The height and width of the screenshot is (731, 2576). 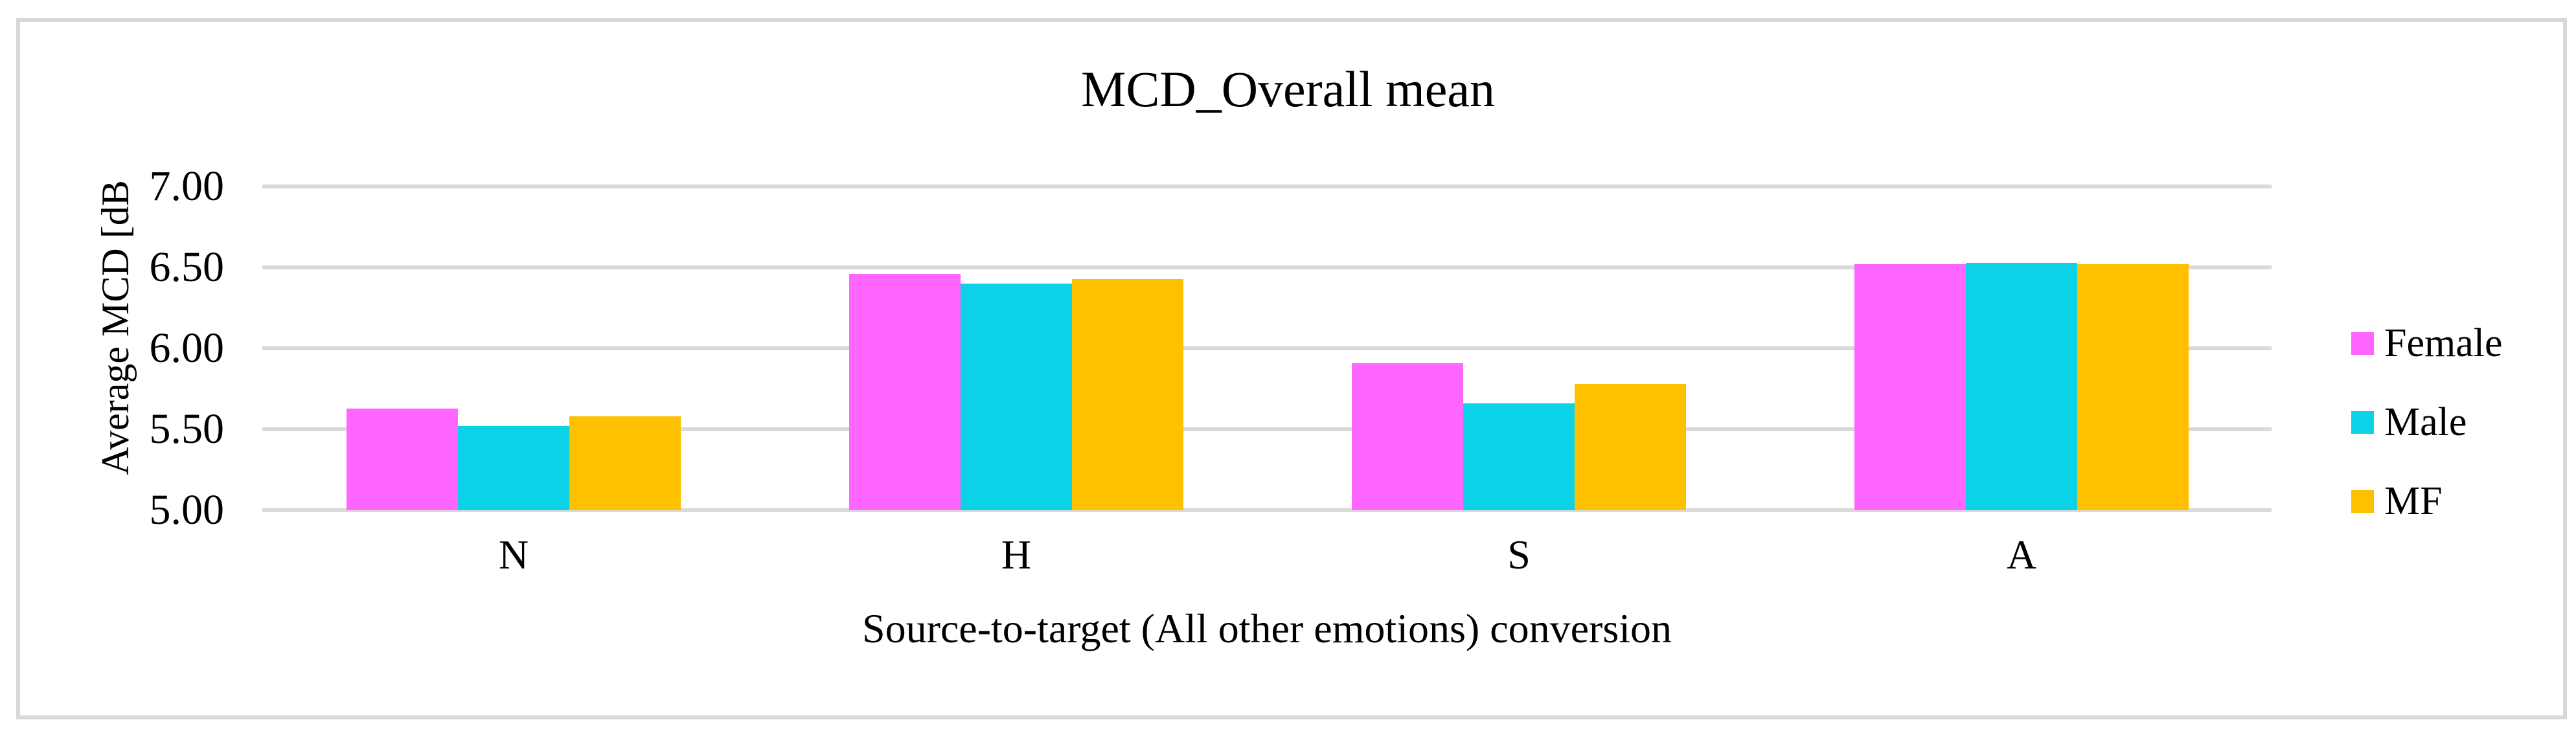 What do you see at coordinates (2414, 501) in the screenshot?
I see `legend-label: MF` at bounding box center [2414, 501].